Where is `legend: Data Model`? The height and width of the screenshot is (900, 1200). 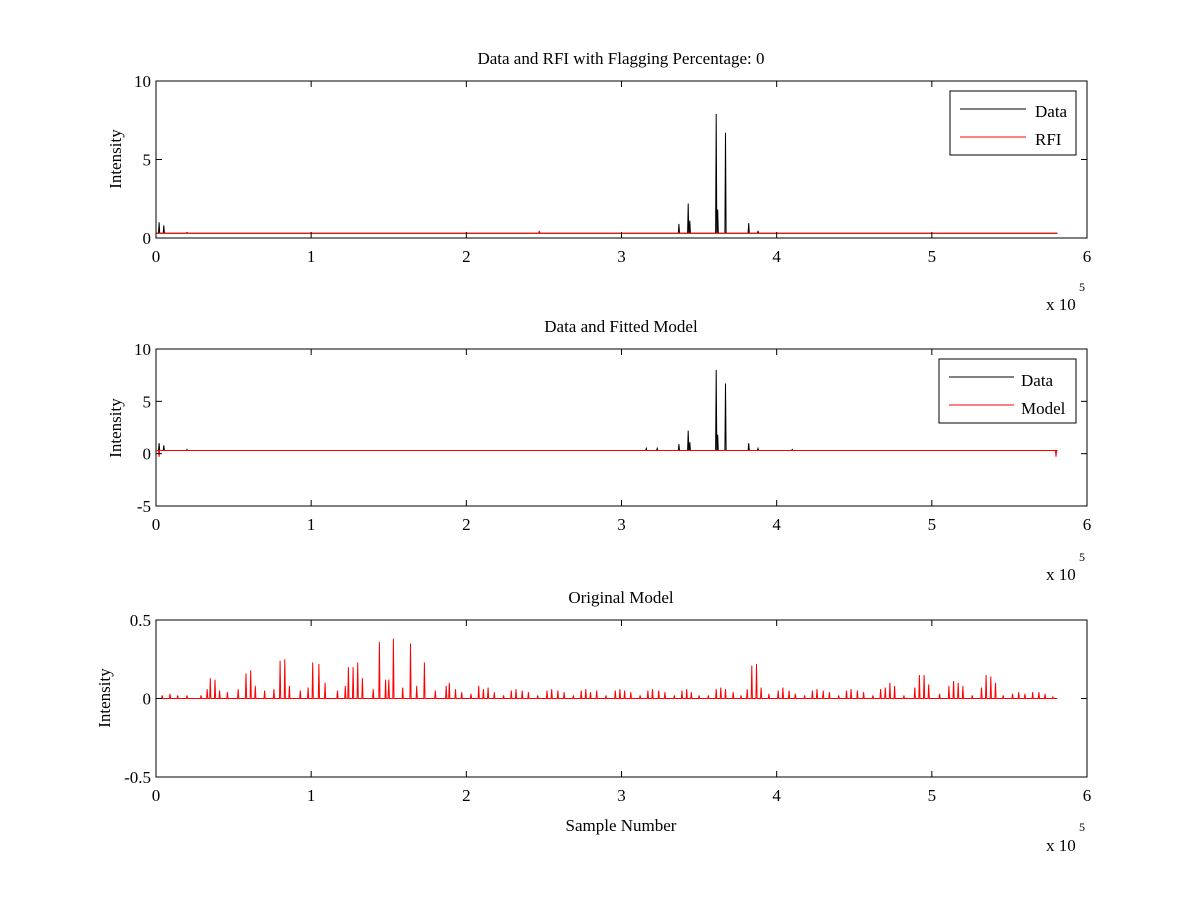 legend: Data Model is located at coordinates (1007, 391).